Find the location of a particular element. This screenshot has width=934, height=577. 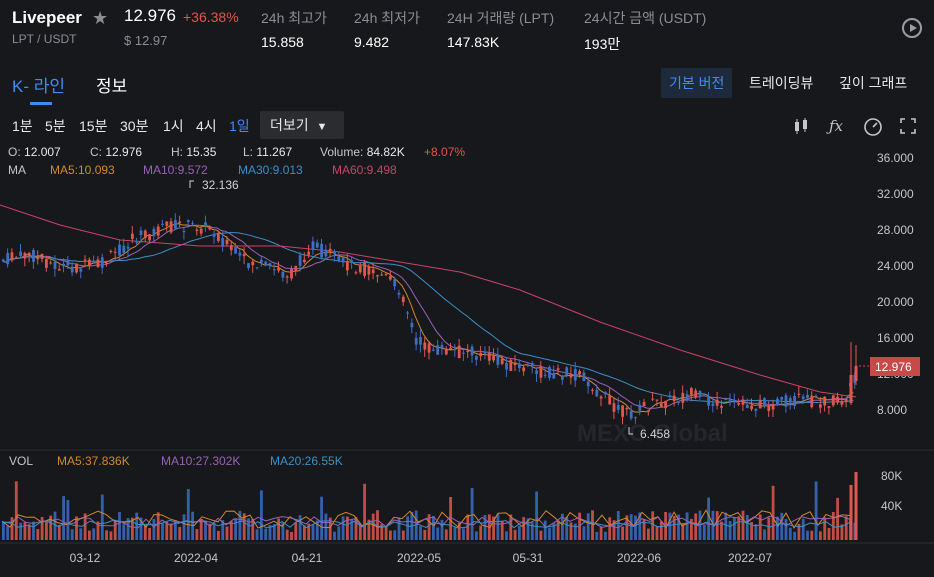

ohlc-low: L: 11.267 is located at coordinates (268, 152).